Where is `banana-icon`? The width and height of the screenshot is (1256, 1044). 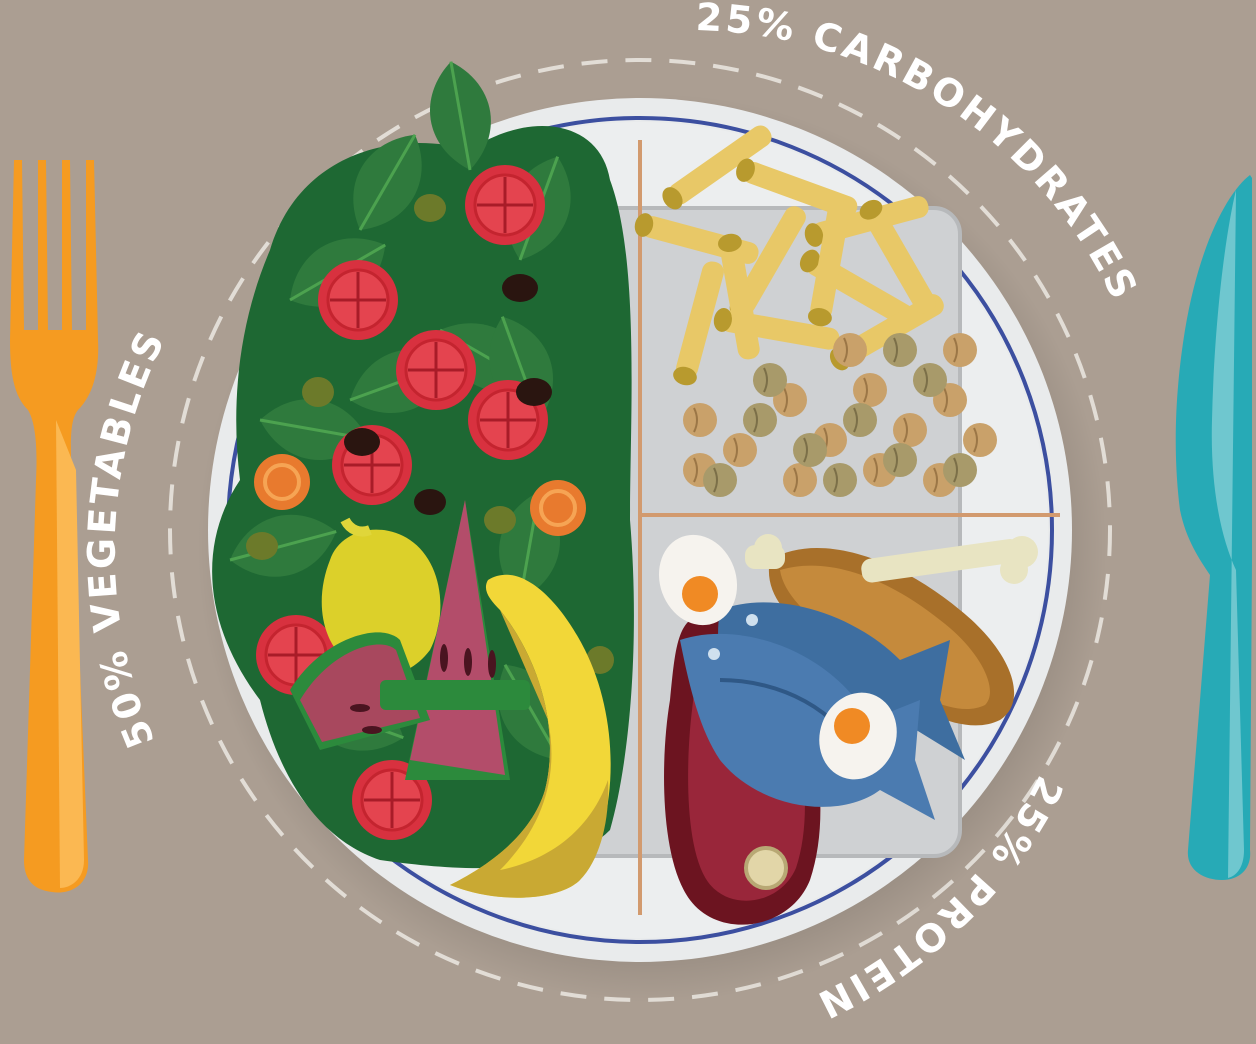
banana-icon is located at coordinates (530, 736).